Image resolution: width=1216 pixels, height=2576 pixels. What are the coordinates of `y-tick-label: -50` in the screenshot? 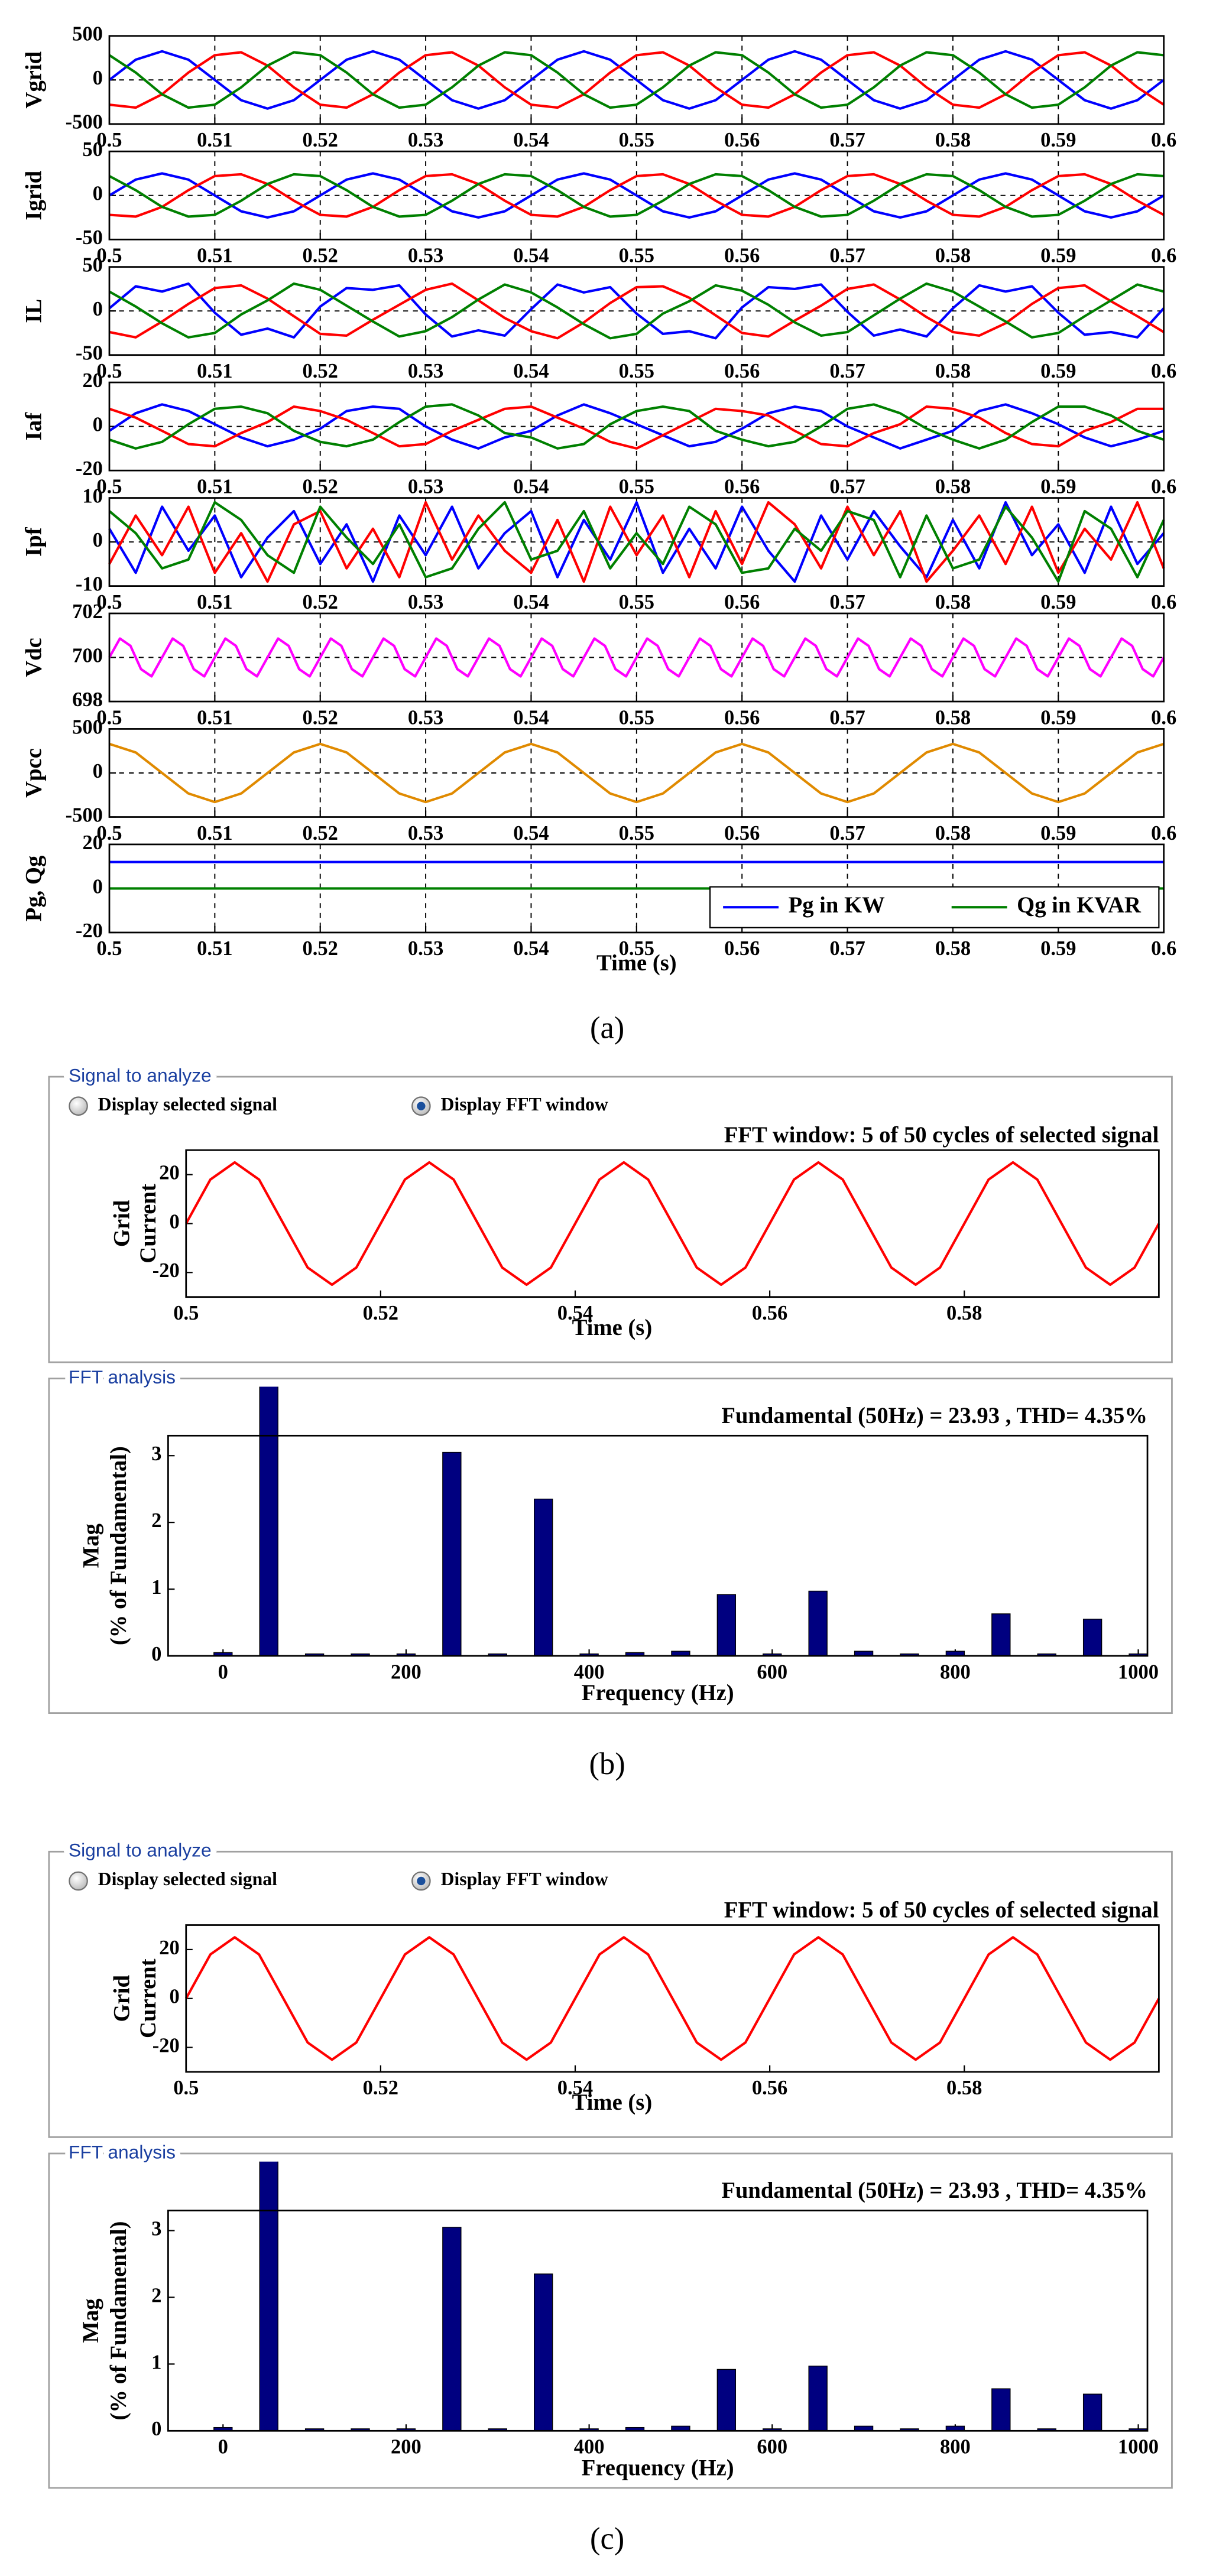 It's located at (89, 237).